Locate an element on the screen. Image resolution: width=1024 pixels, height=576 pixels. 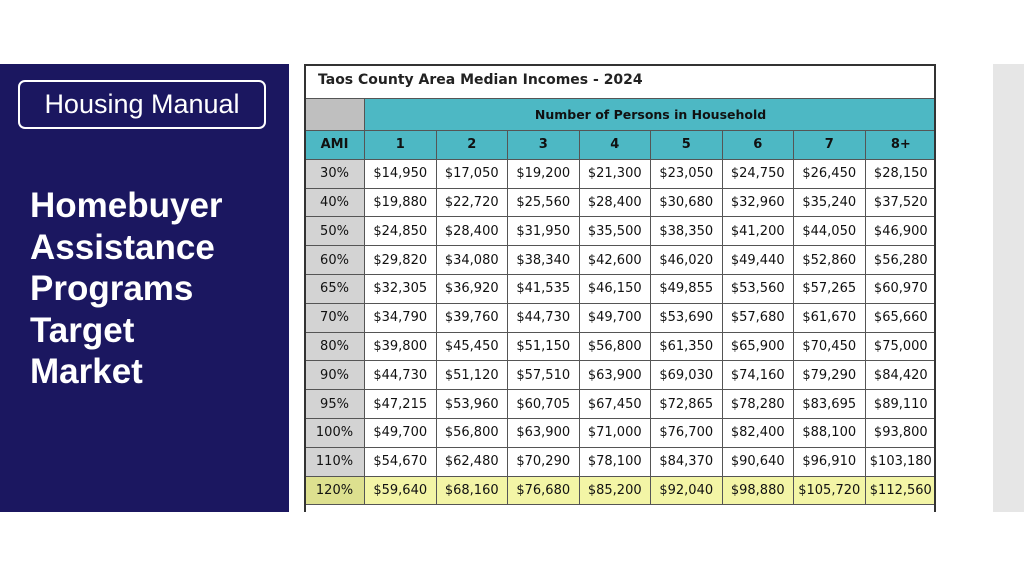
income-cell: $49,855 is located at coordinates (686, 288).